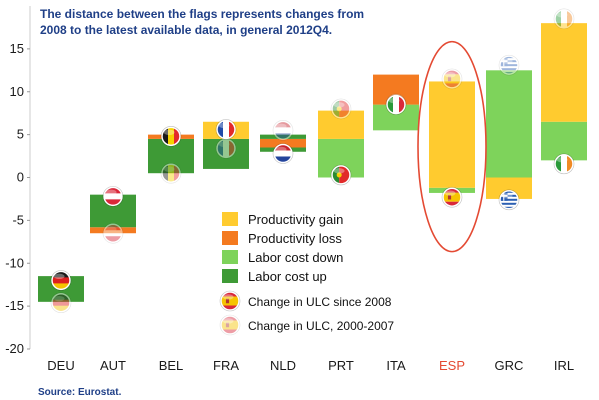 The image size is (599, 400). I want to click on bar-segment-prt, so click(341, 124).